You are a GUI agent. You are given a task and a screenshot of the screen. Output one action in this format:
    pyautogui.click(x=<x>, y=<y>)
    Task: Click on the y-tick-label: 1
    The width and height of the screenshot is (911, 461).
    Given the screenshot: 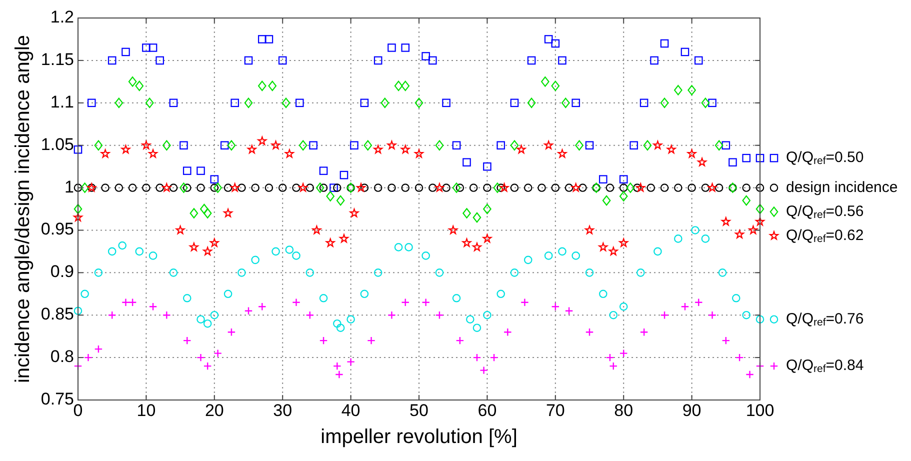 What is the action you would take?
    pyautogui.click(x=69, y=186)
    